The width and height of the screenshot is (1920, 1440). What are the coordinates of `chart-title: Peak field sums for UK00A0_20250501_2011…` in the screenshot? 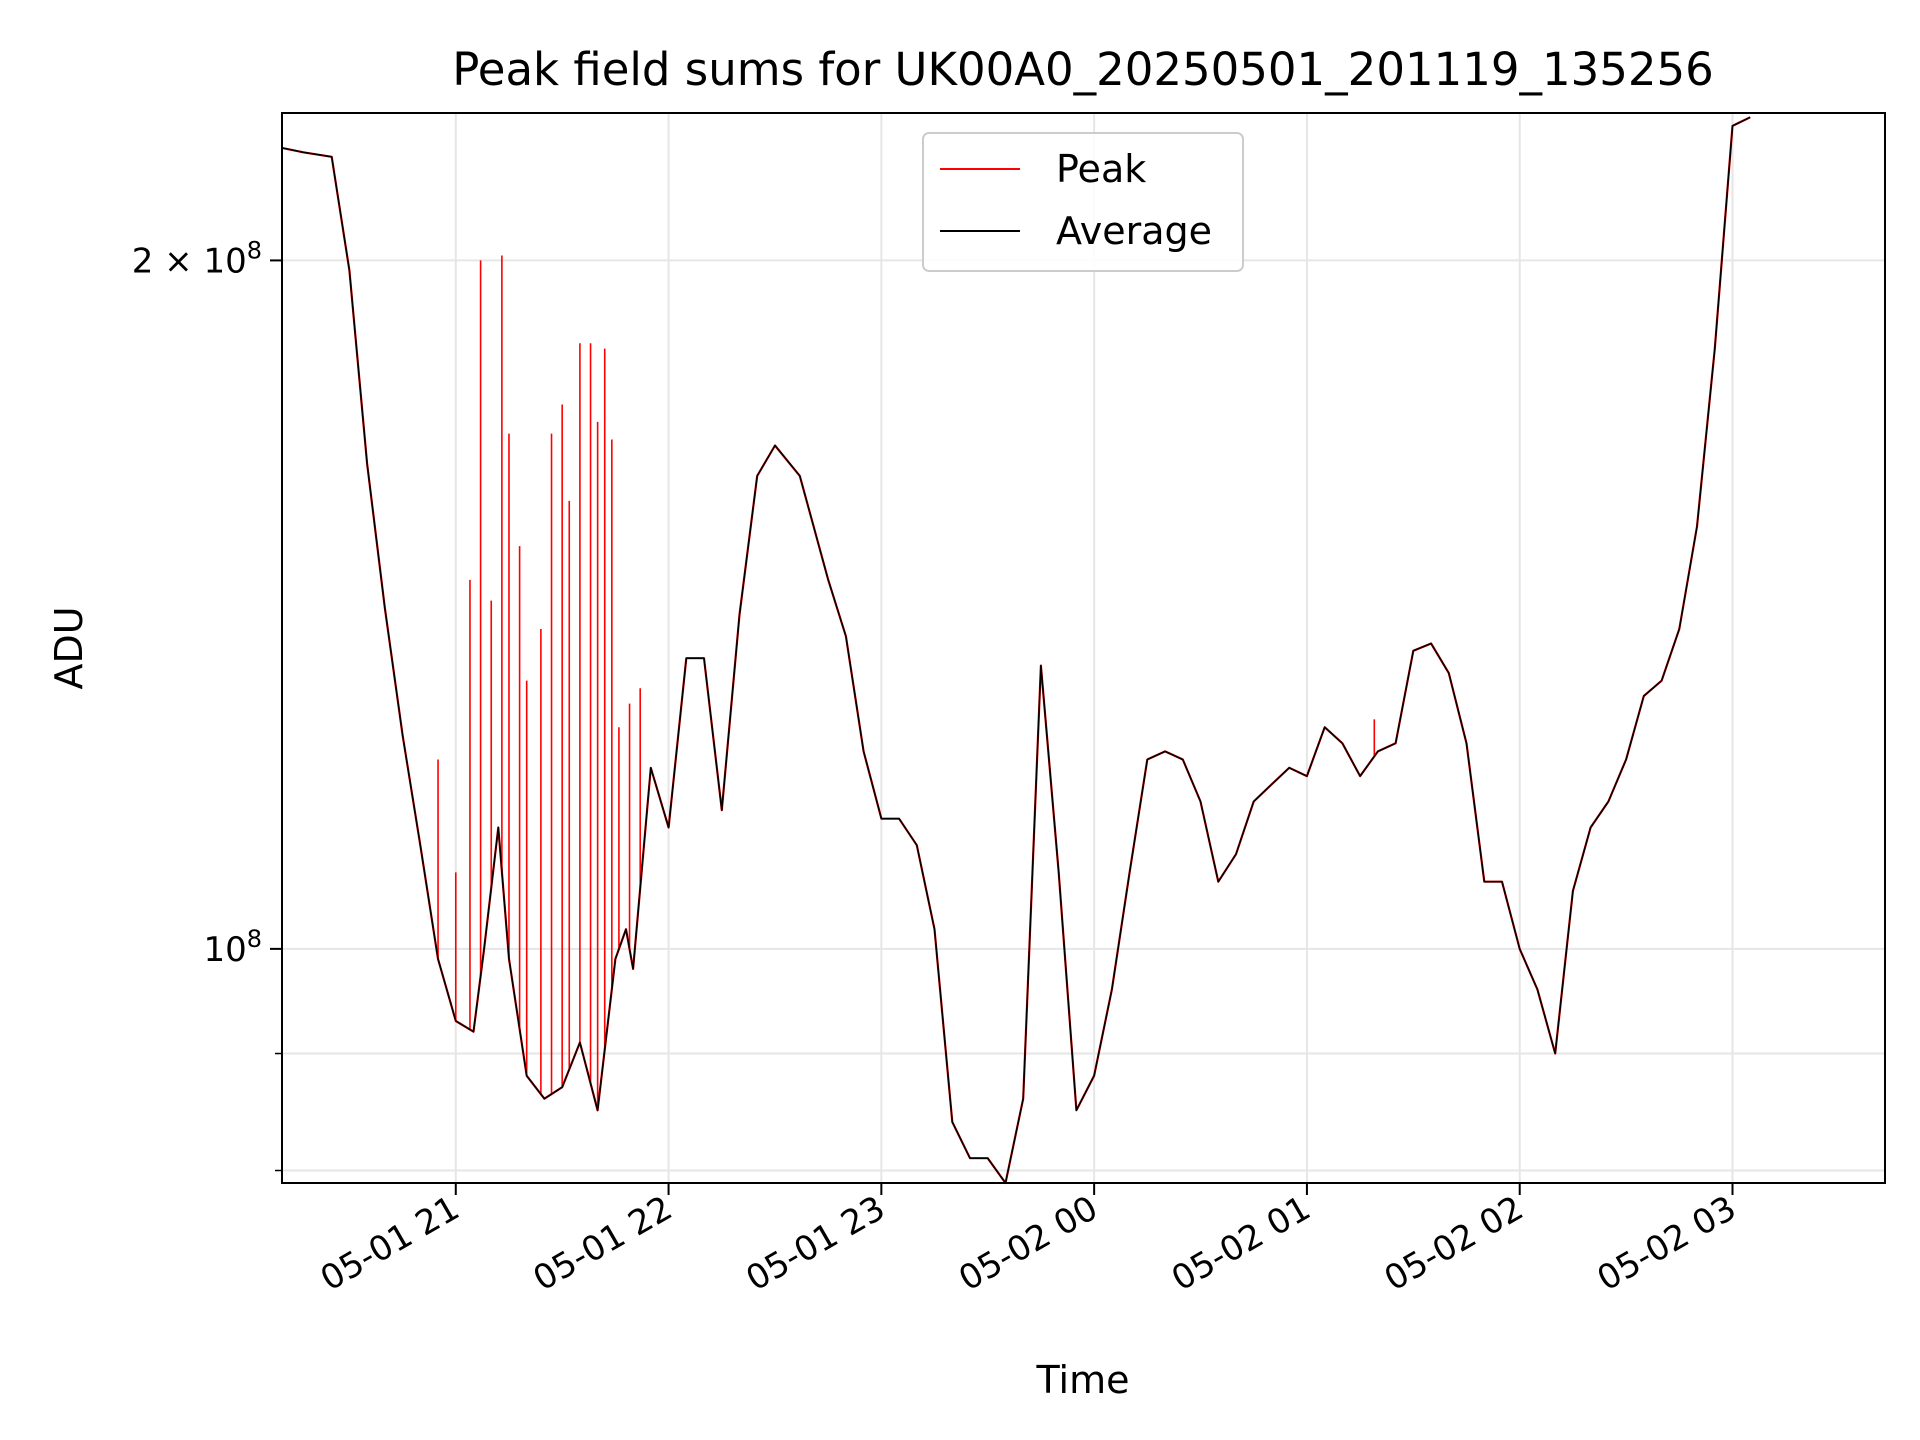 It's located at (1083, 69).